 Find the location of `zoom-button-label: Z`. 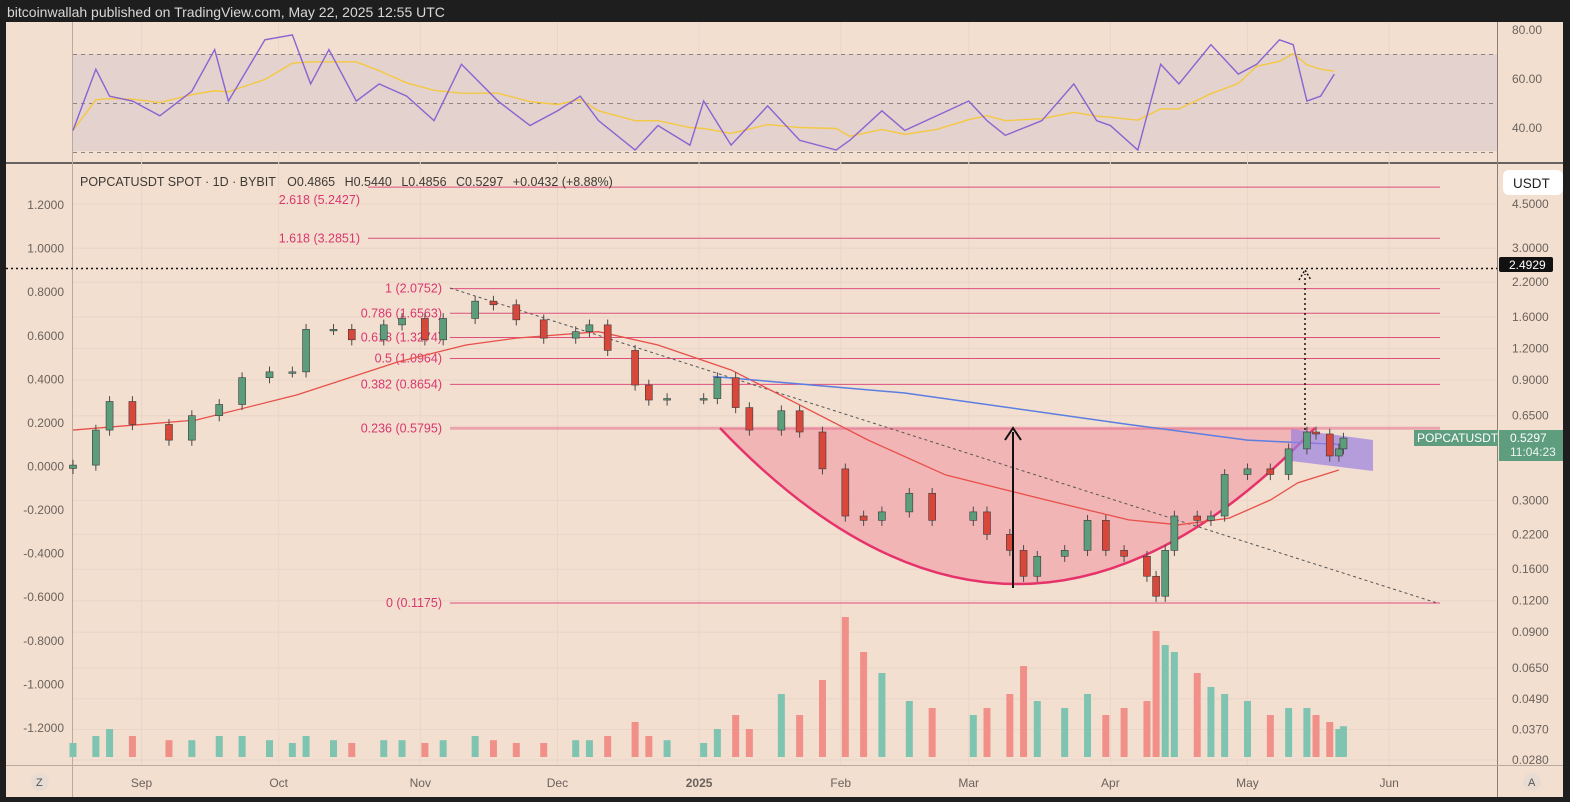

zoom-button-label: Z is located at coordinates (39, 783).